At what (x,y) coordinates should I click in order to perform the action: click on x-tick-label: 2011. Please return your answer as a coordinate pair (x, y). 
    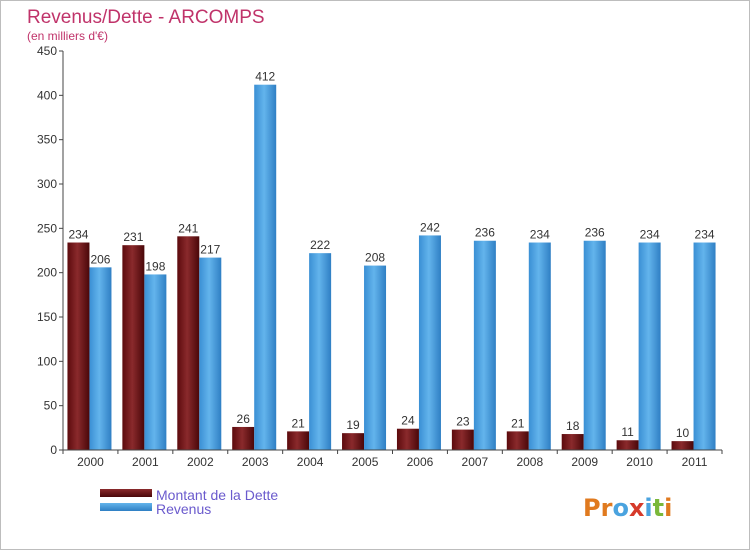
    Looking at the image, I should click on (695, 462).